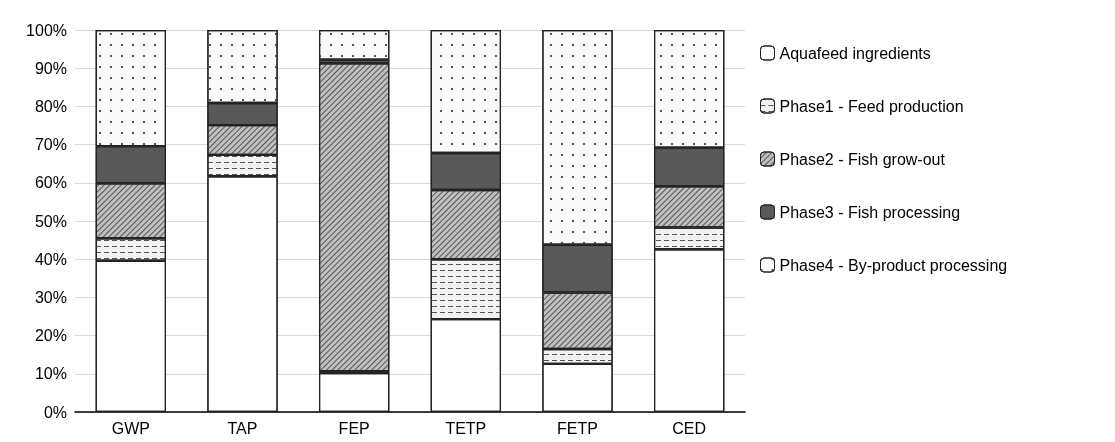 This screenshot has width=1115, height=442. What do you see at coordinates (50, 374) in the screenshot?
I see `y-tick-label: 10%` at bounding box center [50, 374].